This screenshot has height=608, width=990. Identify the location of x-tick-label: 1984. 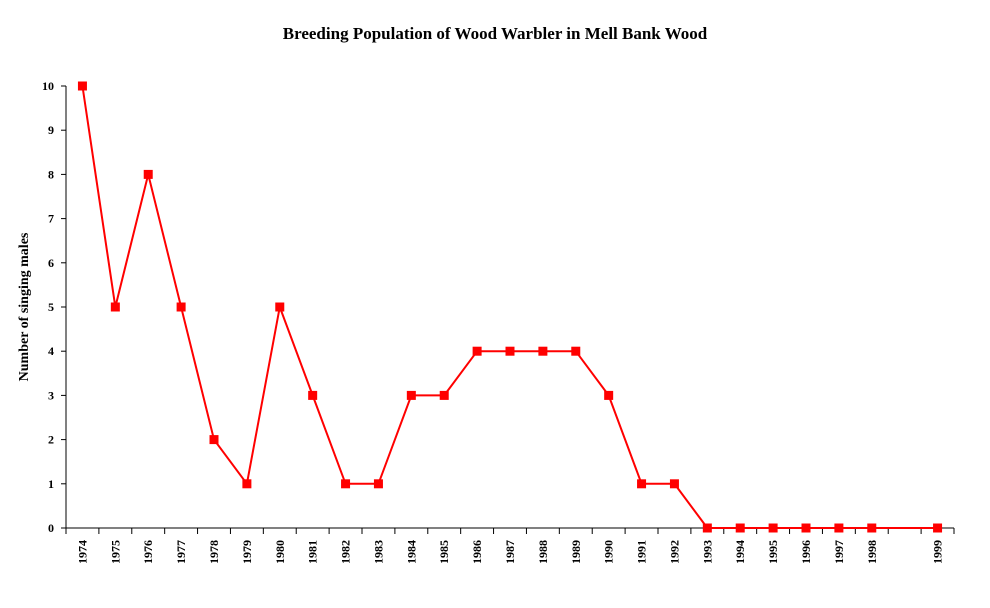
(411, 552).